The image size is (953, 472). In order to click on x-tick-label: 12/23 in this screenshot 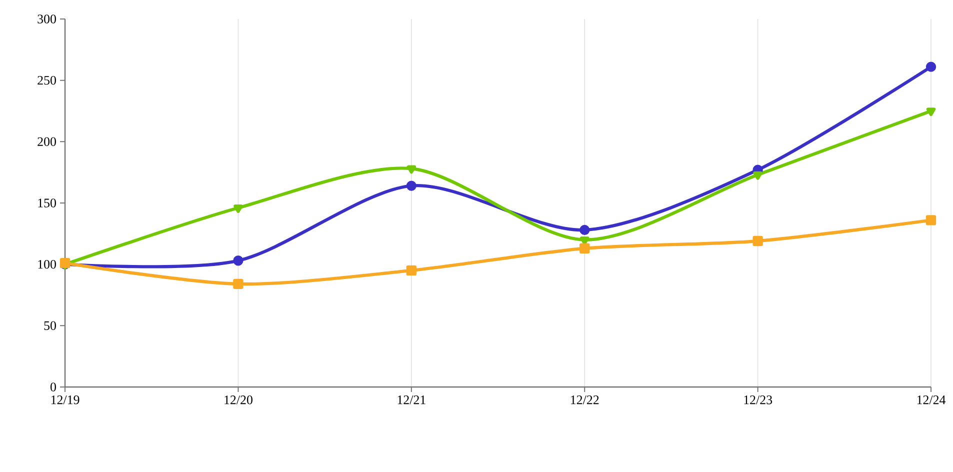, I will do `click(758, 400)`.